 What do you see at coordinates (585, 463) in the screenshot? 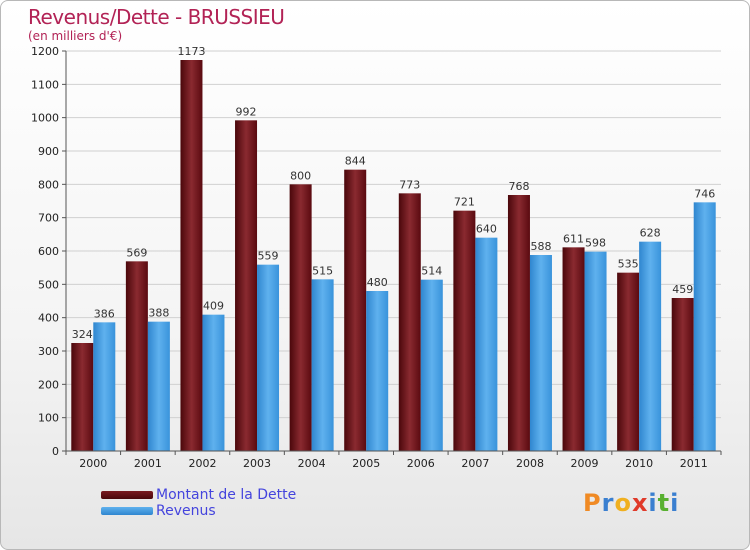
I see `x-tick-label: 2009` at bounding box center [585, 463].